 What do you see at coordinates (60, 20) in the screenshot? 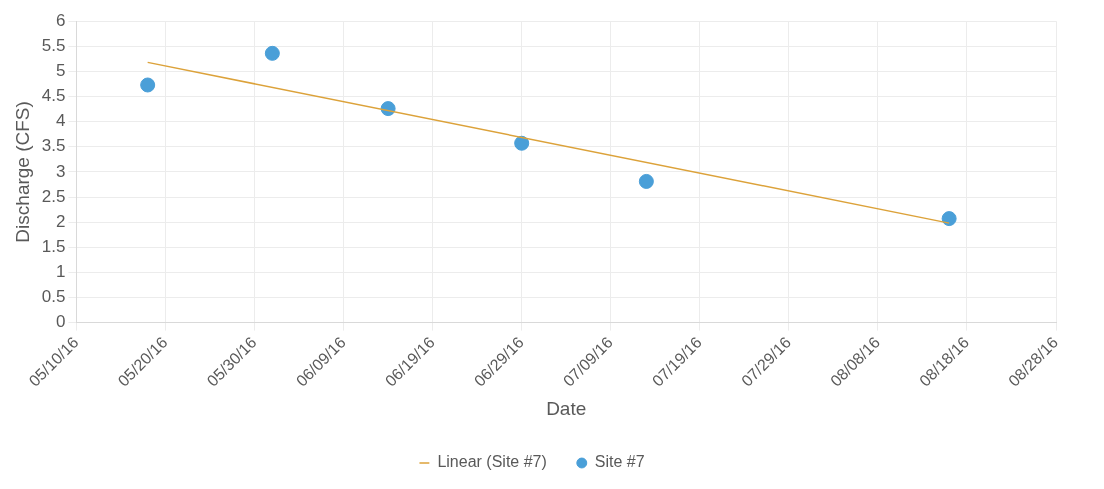
I see `y-tick-label: 6` at bounding box center [60, 20].